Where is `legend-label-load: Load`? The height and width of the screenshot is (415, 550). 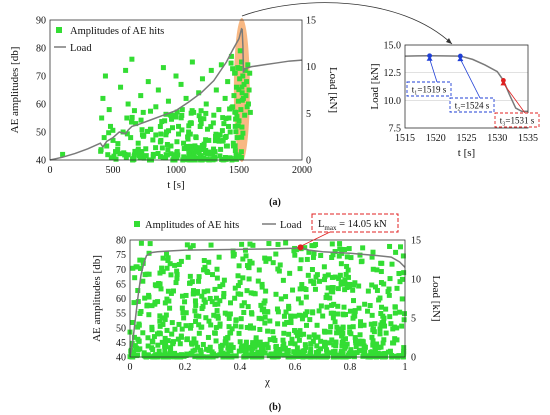
legend-label-load: Load is located at coordinates (291, 225).